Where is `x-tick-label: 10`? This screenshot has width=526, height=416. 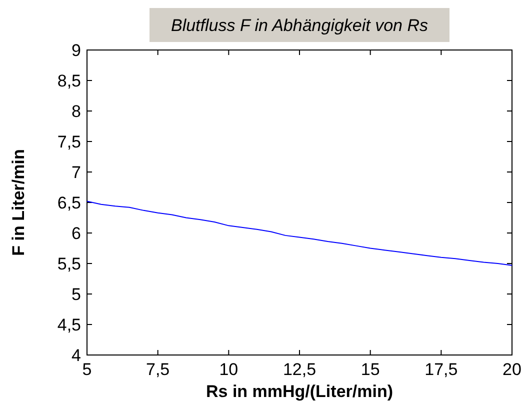 x-tick-label: 10 is located at coordinates (228, 369).